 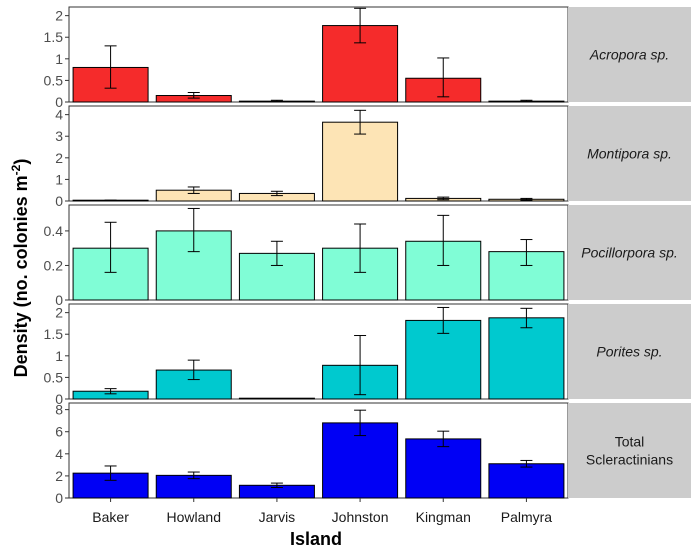 What do you see at coordinates (322, 511) in the screenshot?
I see `x-axis-group: Baker Howland Jarvis Johnston Kingman Palmyra` at bounding box center [322, 511].